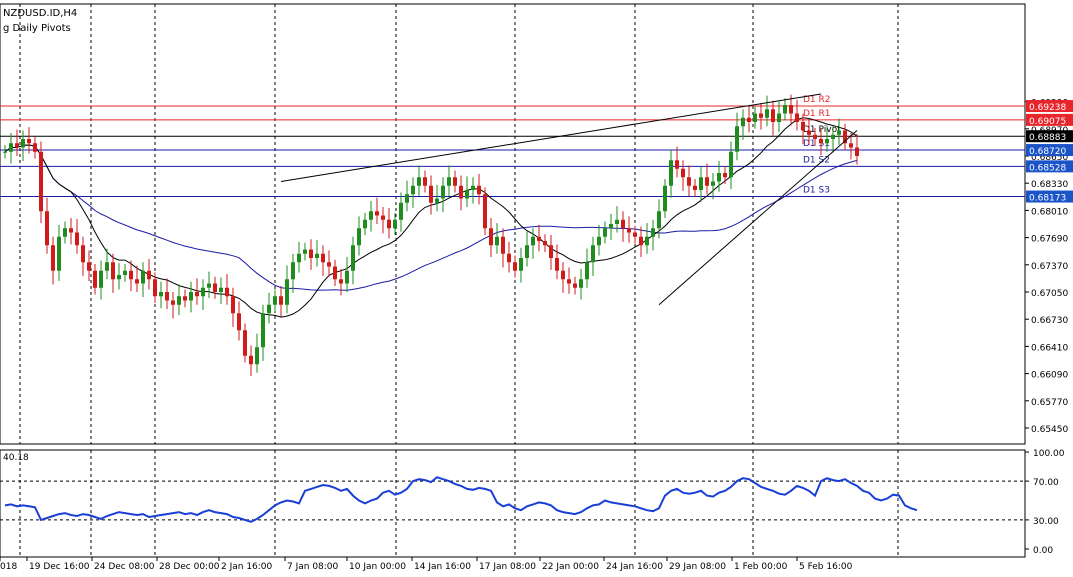  I want to click on oscillator-axis-label: 0.00, so click(1043, 551).